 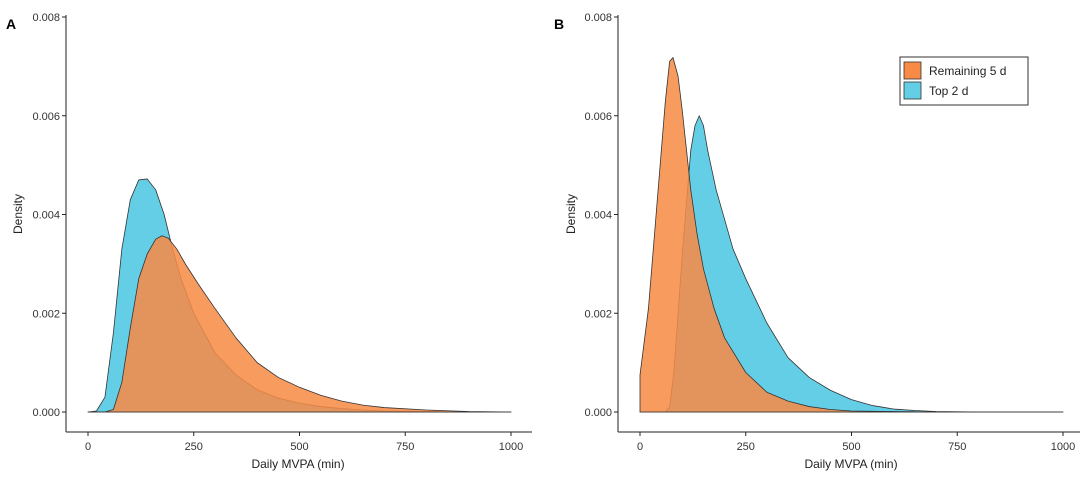 I want to click on x-axis-label-a: Daily MVPA (min), so click(x=297, y=464).